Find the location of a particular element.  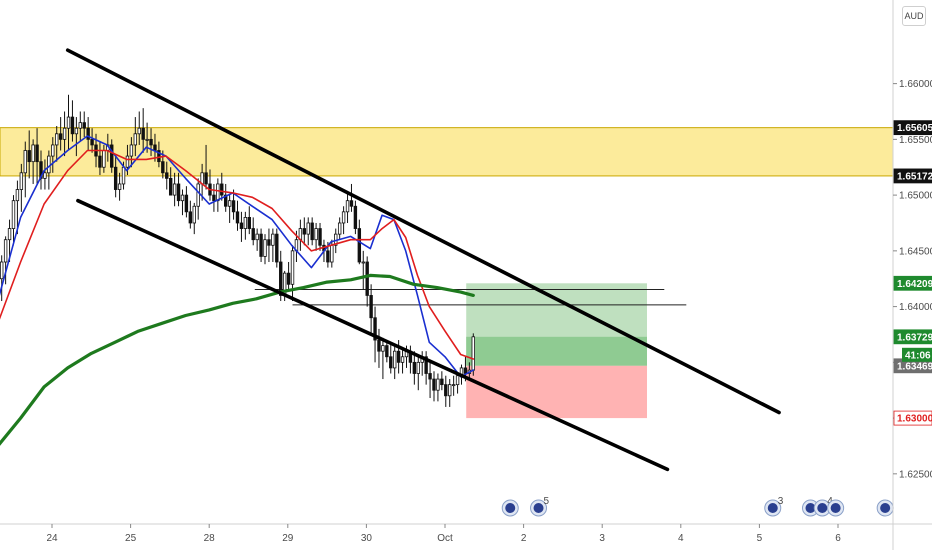

x-tick-label: 3 is located at coordinates (602, 538).